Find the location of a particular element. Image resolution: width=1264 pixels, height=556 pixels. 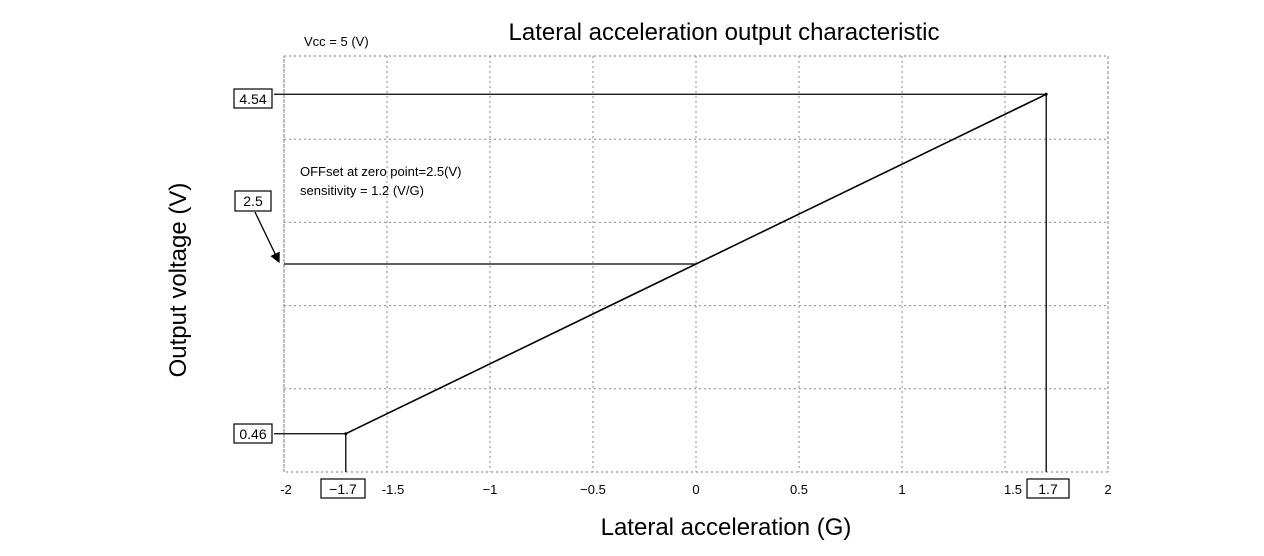

y-low-label: 0.46 is located at coordinates (252, 434).